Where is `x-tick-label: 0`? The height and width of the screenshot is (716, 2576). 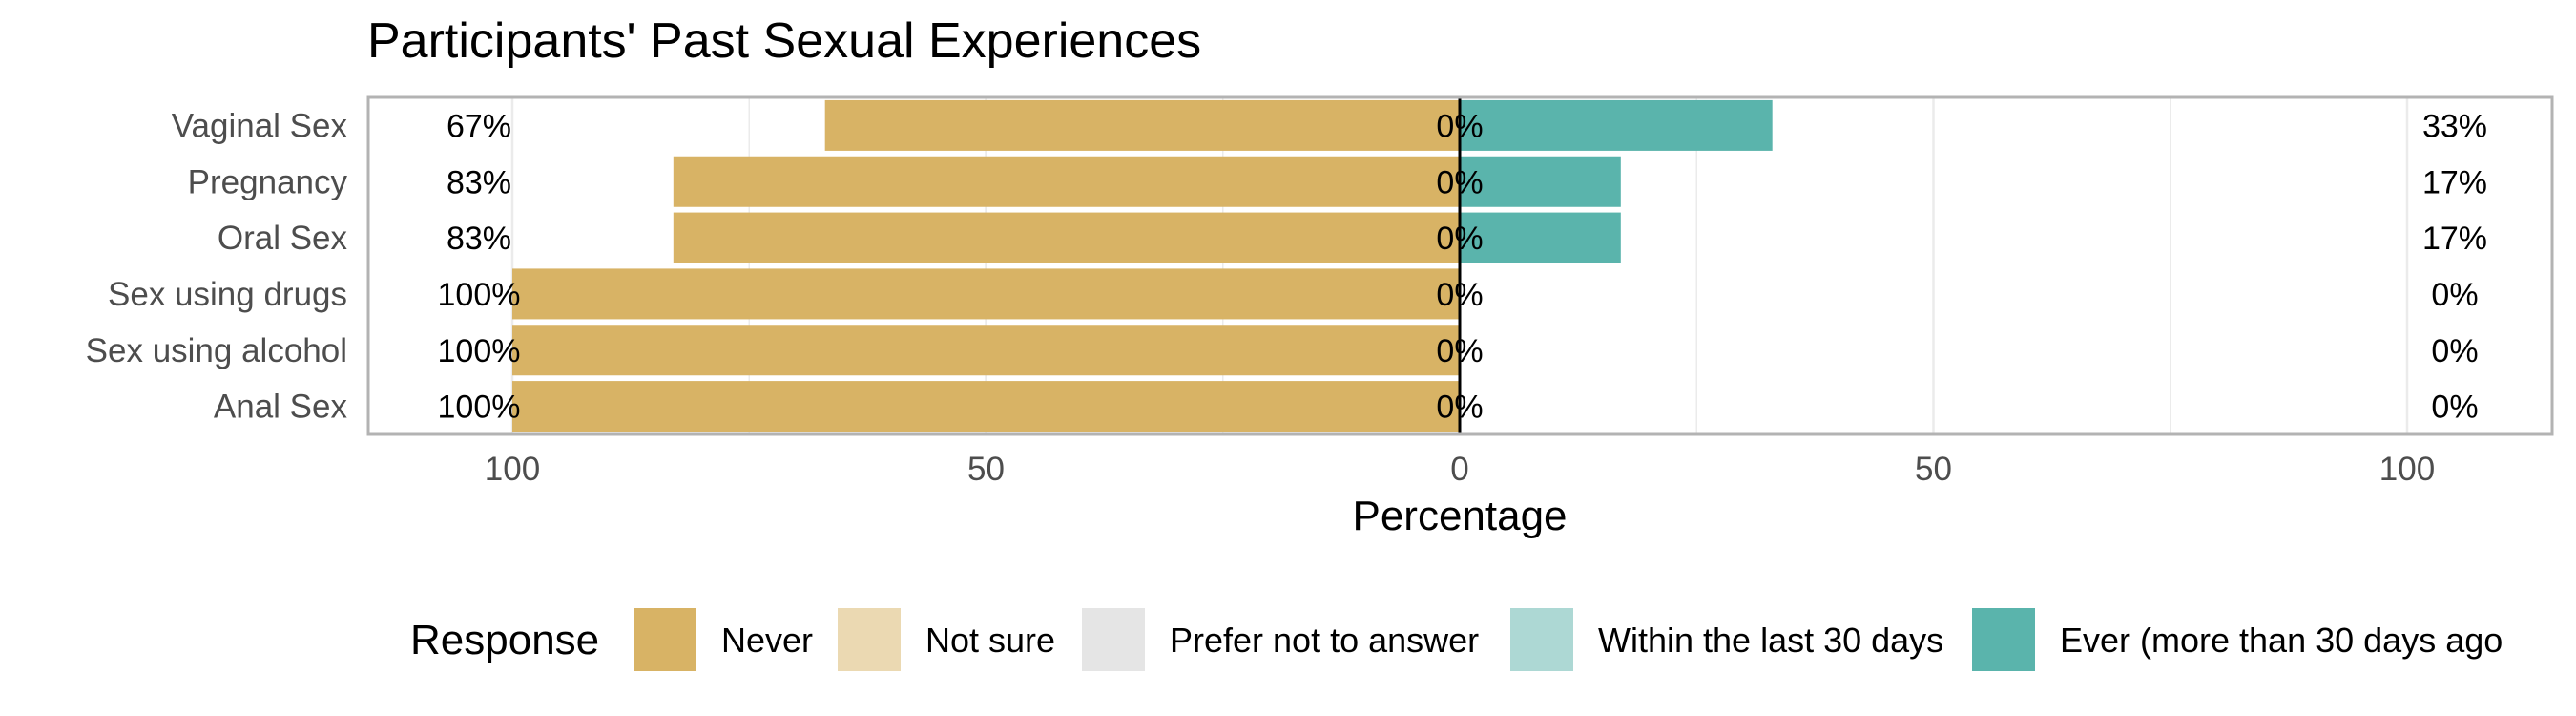 x-tick-label: 0 is located at coordinates (1459, 469).